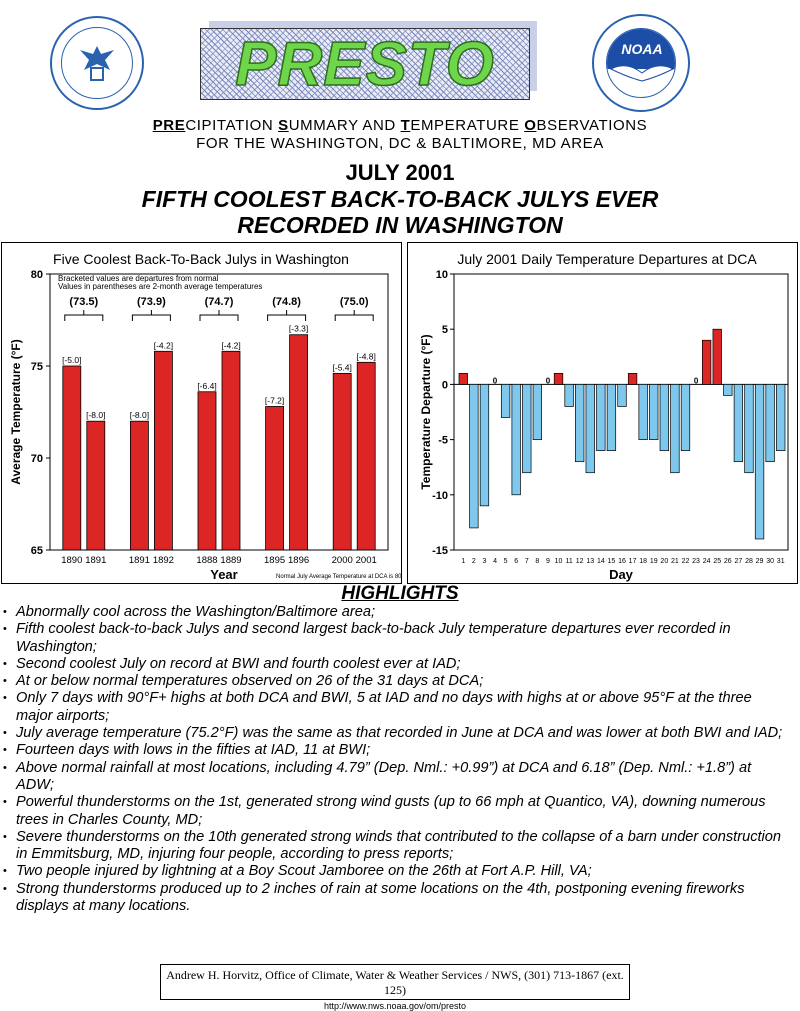 The height and width of the screenshot is (1011, 800). Describe the element at coordinates (405, 125) in the screenshot. I see `acronym-letter-t: T` at that location.